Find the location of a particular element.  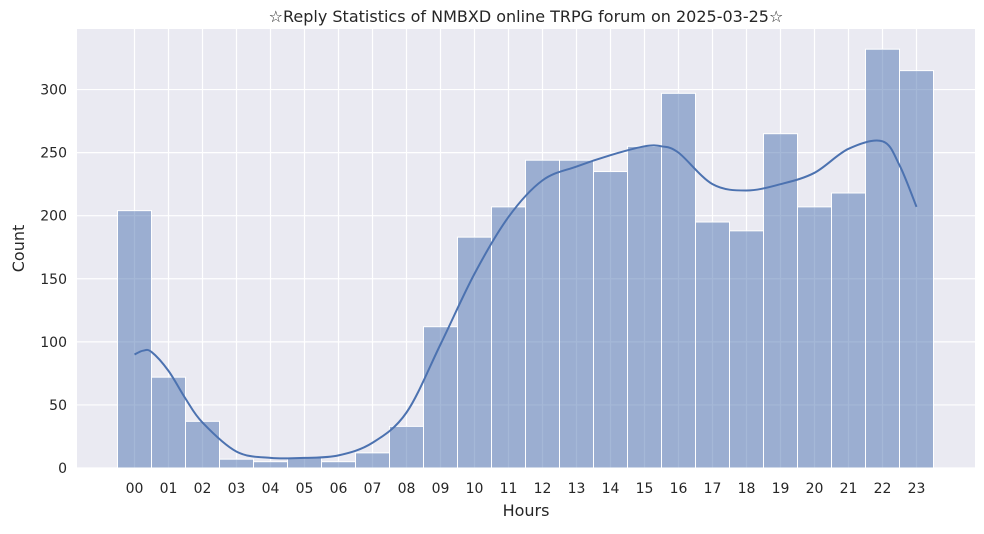

x-tick-label: 00 is located at coordinates (135, 489).